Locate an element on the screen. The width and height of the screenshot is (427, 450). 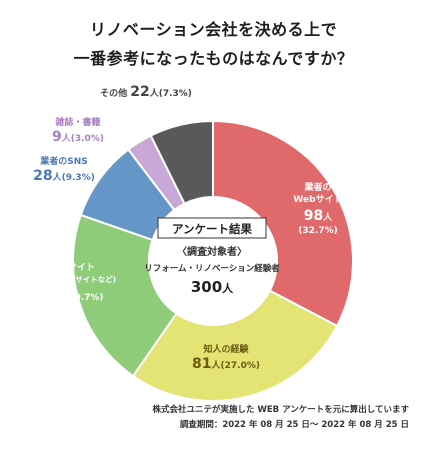
center-target: リフォーム・リノベーション経験者 is located at coordinates (212, 268).